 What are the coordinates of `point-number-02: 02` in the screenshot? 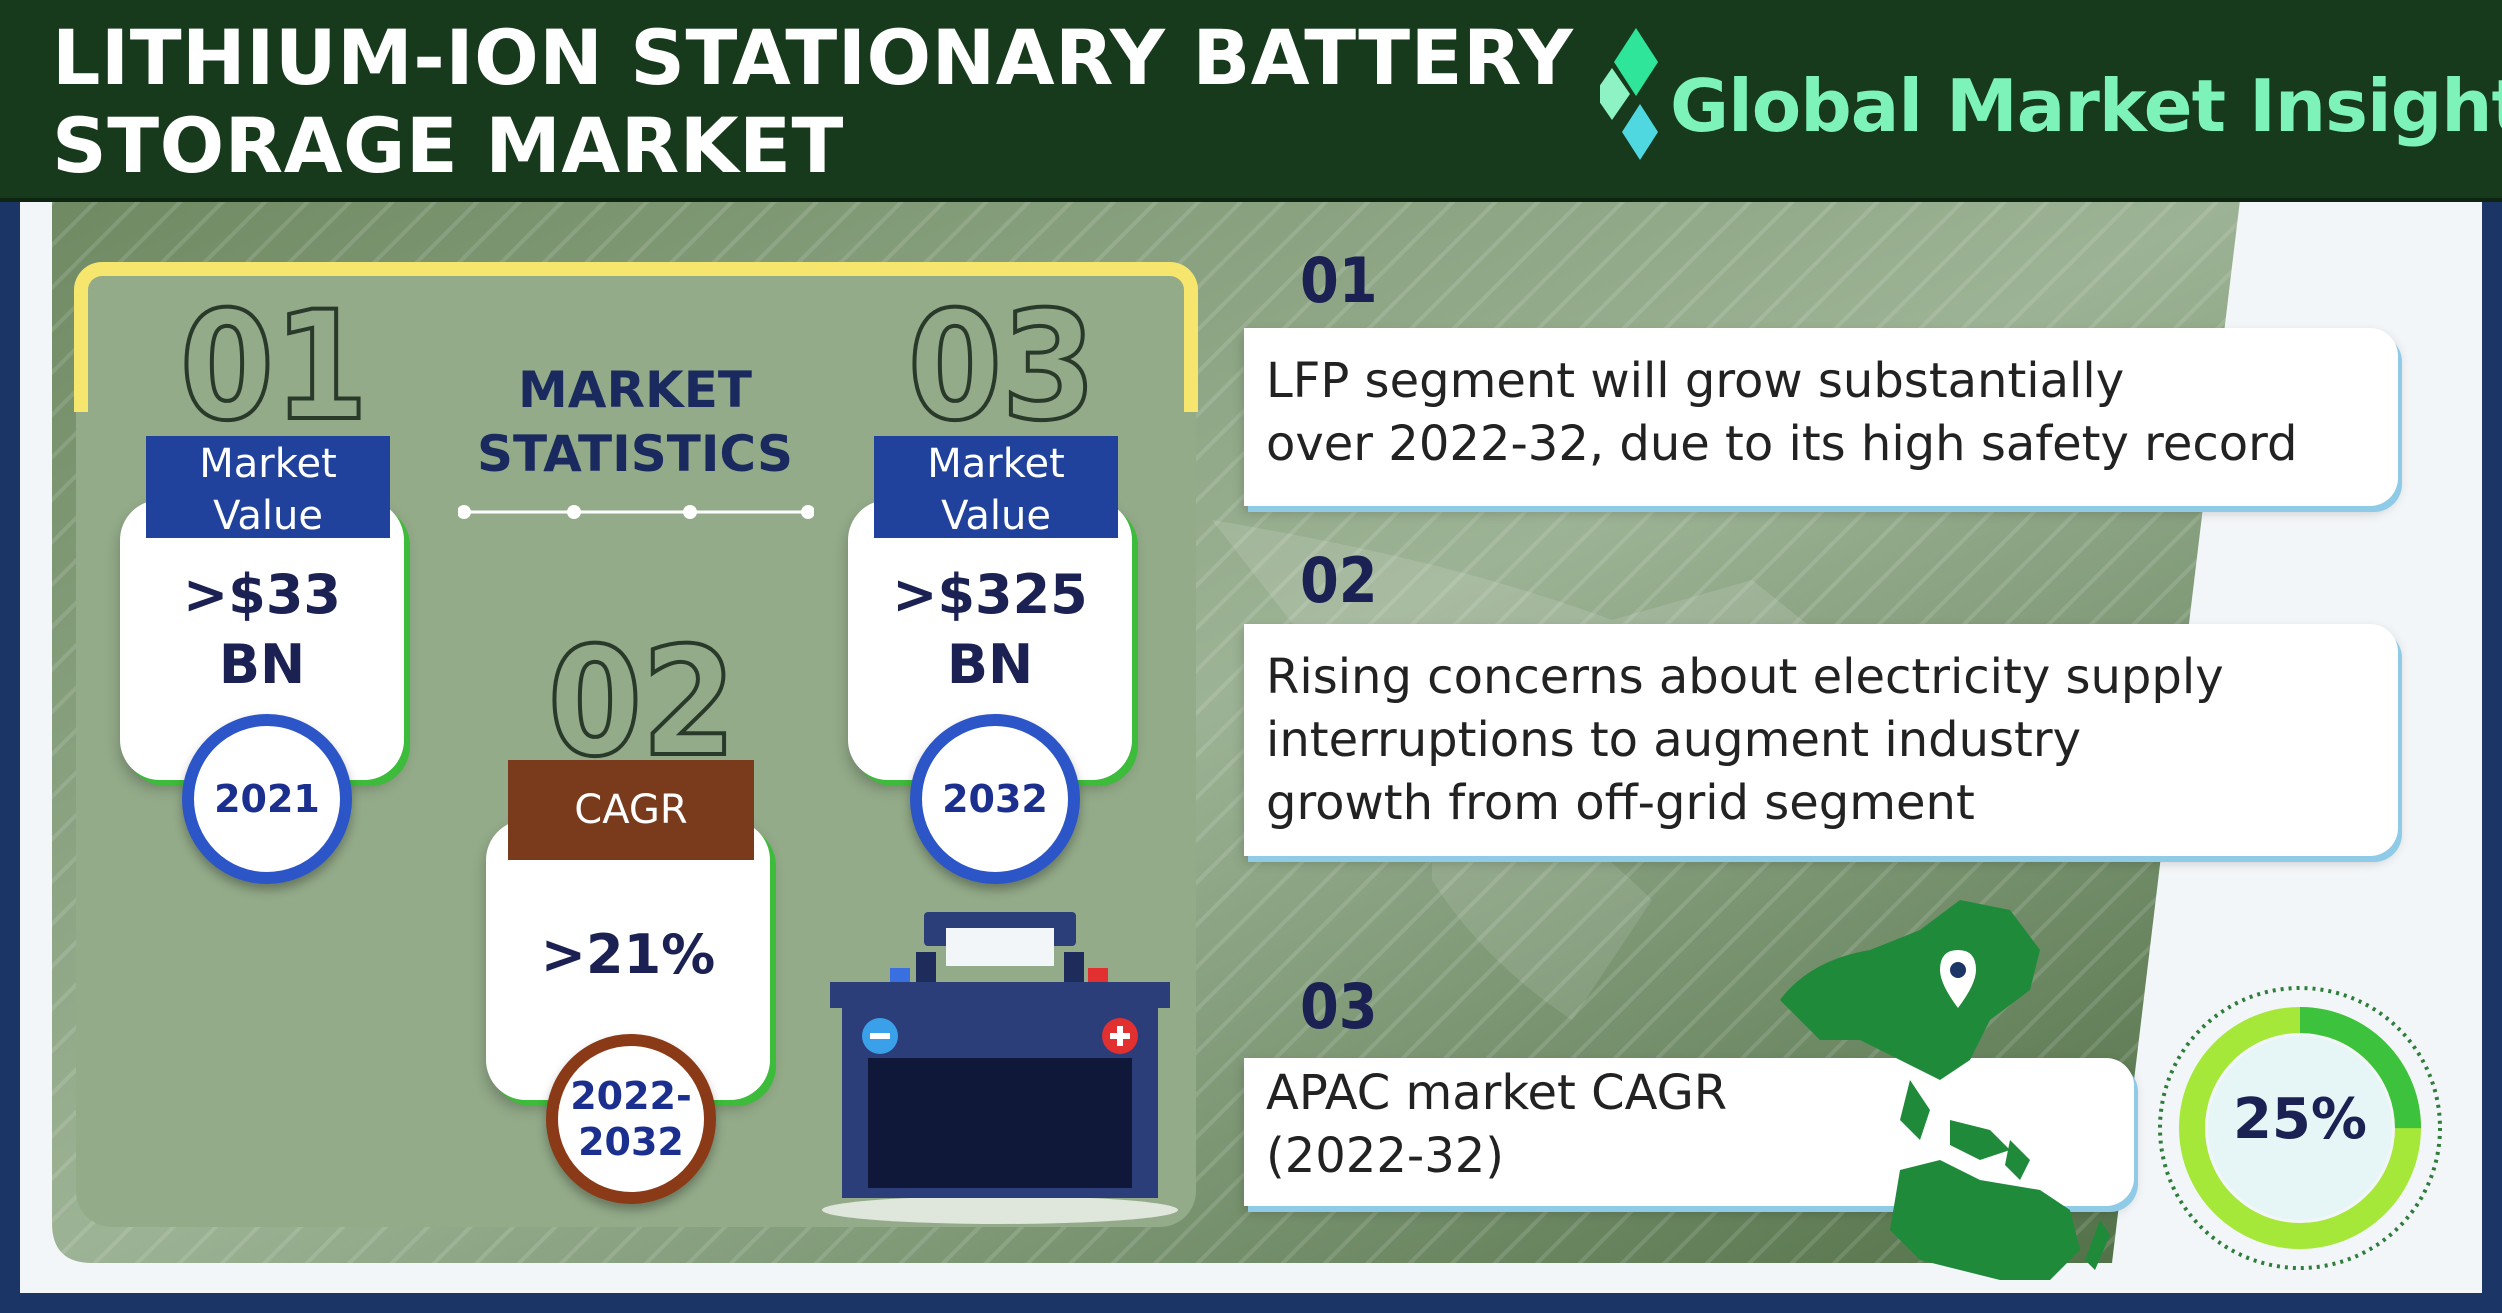 It's located at (1339, 580).